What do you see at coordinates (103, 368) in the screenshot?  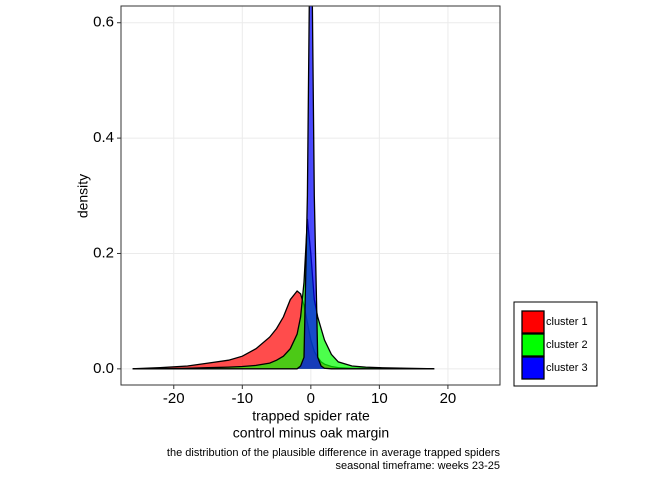 I see `y-tick-label: 0.0` at bounding box center [103, 368].